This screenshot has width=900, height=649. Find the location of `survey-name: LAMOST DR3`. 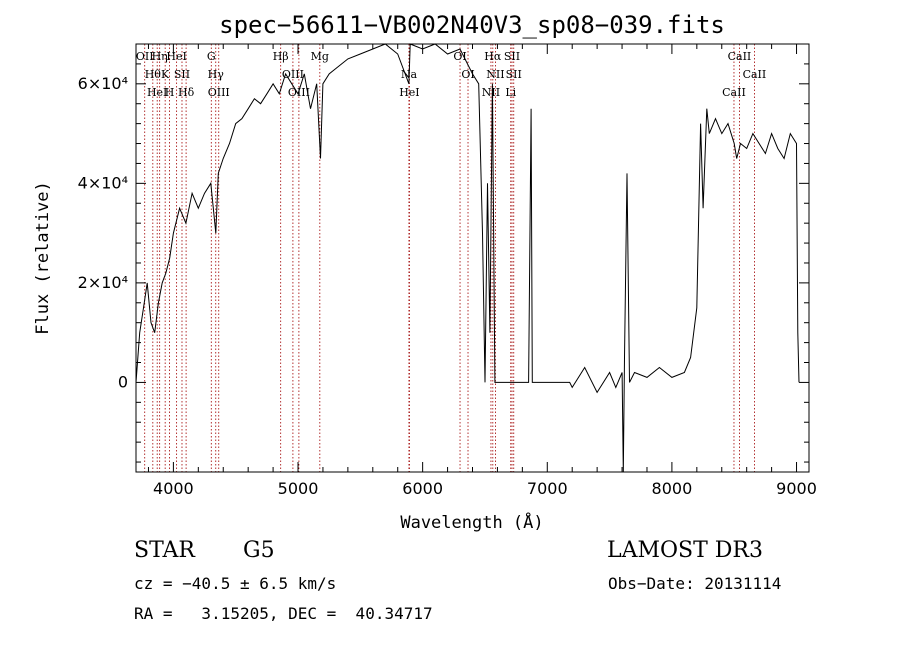

survey-name: LAMOST DR3 is located at coordinates (685, 550).